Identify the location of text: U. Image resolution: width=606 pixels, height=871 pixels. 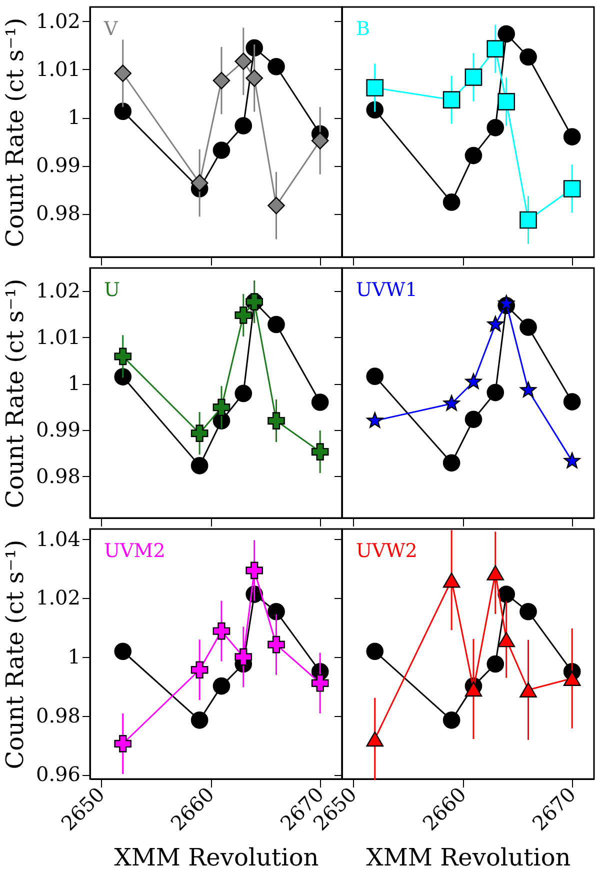
(112, 290).